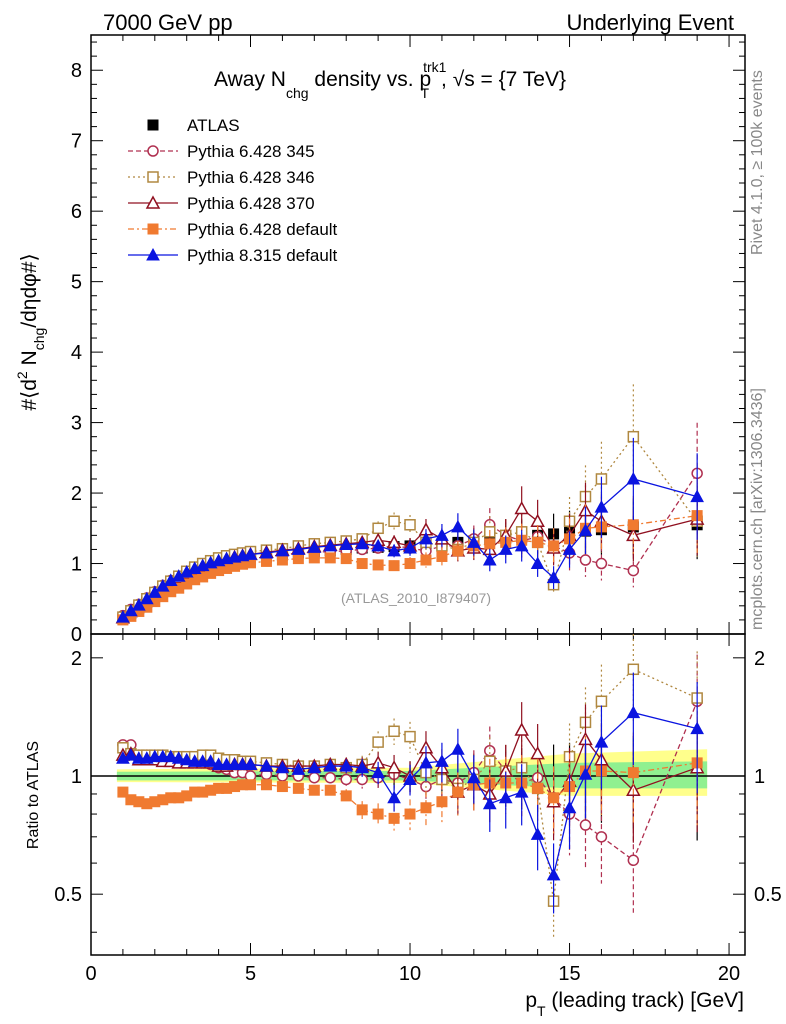  I want to click on mcplots-label: mcplots.cern.ch [arXiv:1306.3436], so click(757, 509).